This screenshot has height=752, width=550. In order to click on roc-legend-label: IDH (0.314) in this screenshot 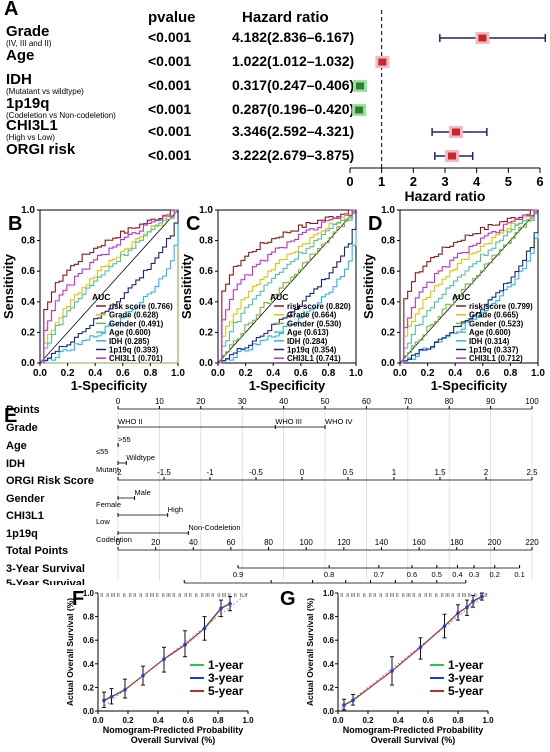, I will do `click(489, 341)`.